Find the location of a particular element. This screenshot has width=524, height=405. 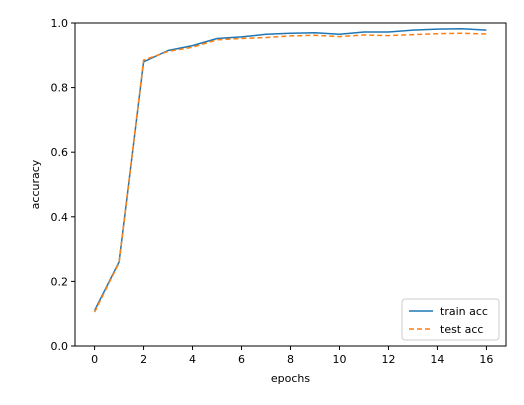

x-tick-label: 6 is located at coordinates (241, 359).